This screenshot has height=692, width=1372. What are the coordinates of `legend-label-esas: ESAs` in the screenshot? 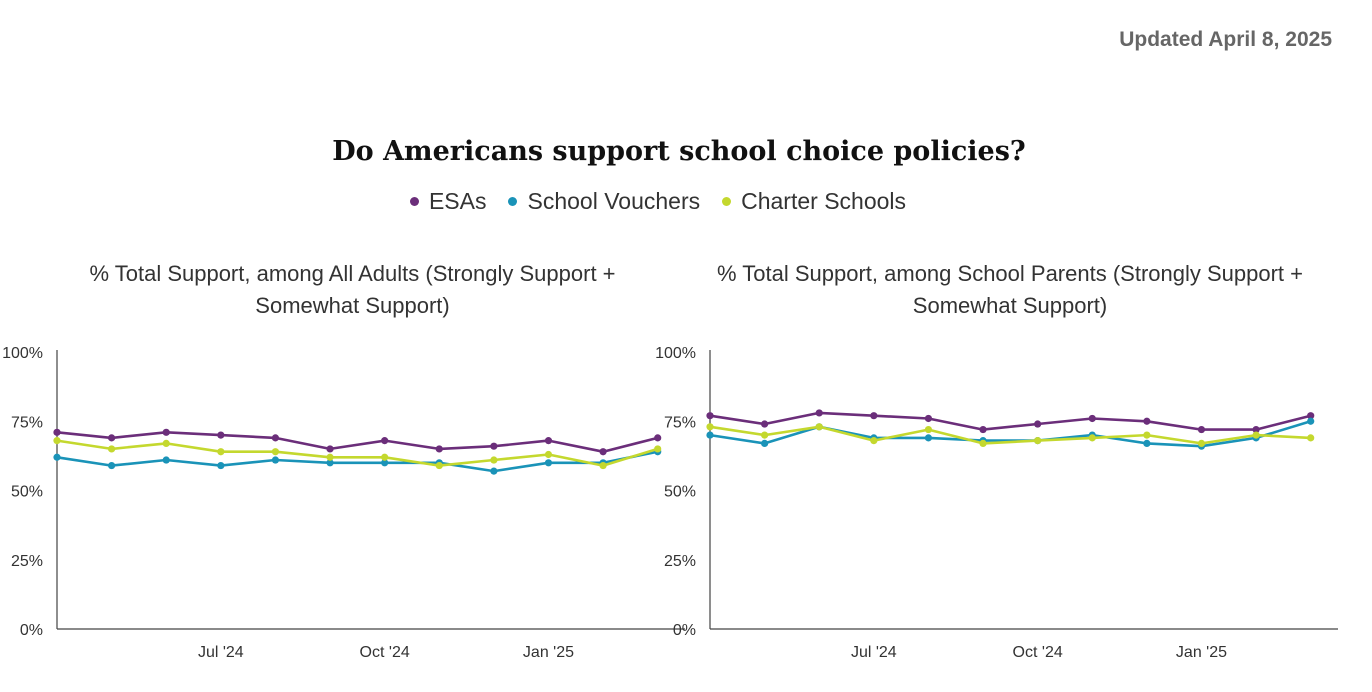 It's located at (457, 201).